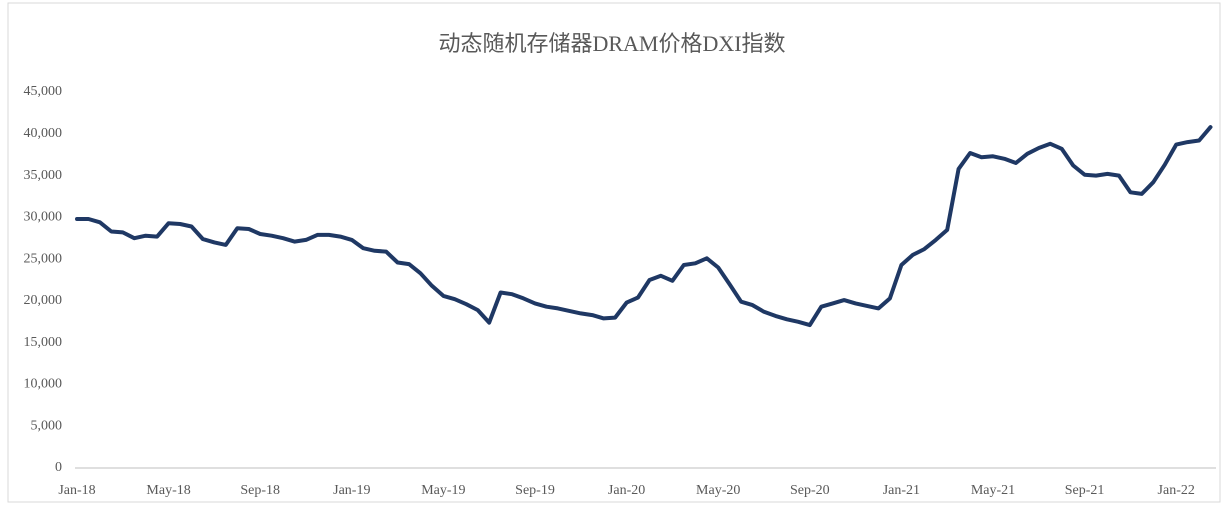  Describe the element at coordinates (43, 258) in the screenshot. I see `y-tick-label: 25,000` at that location.